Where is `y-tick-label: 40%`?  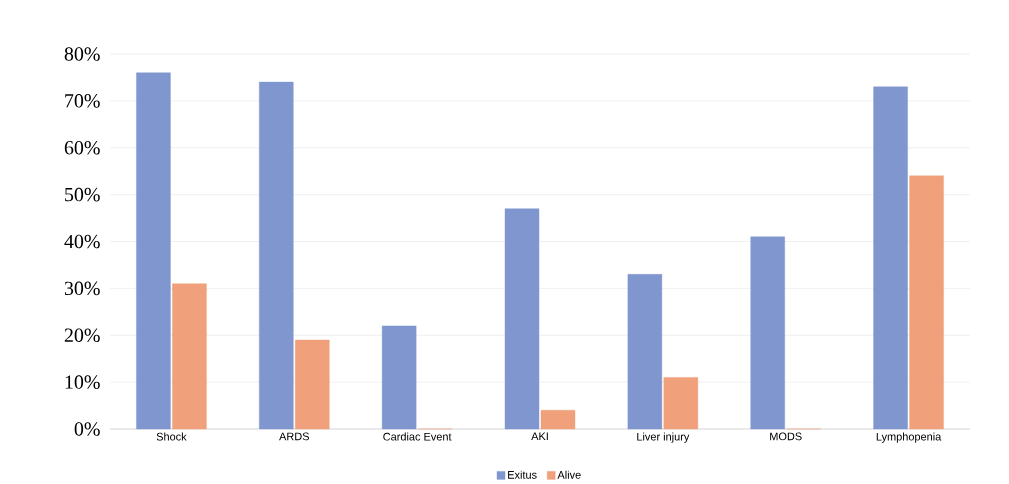
y-tick-label: 40% is located at coordinates (82, 241).